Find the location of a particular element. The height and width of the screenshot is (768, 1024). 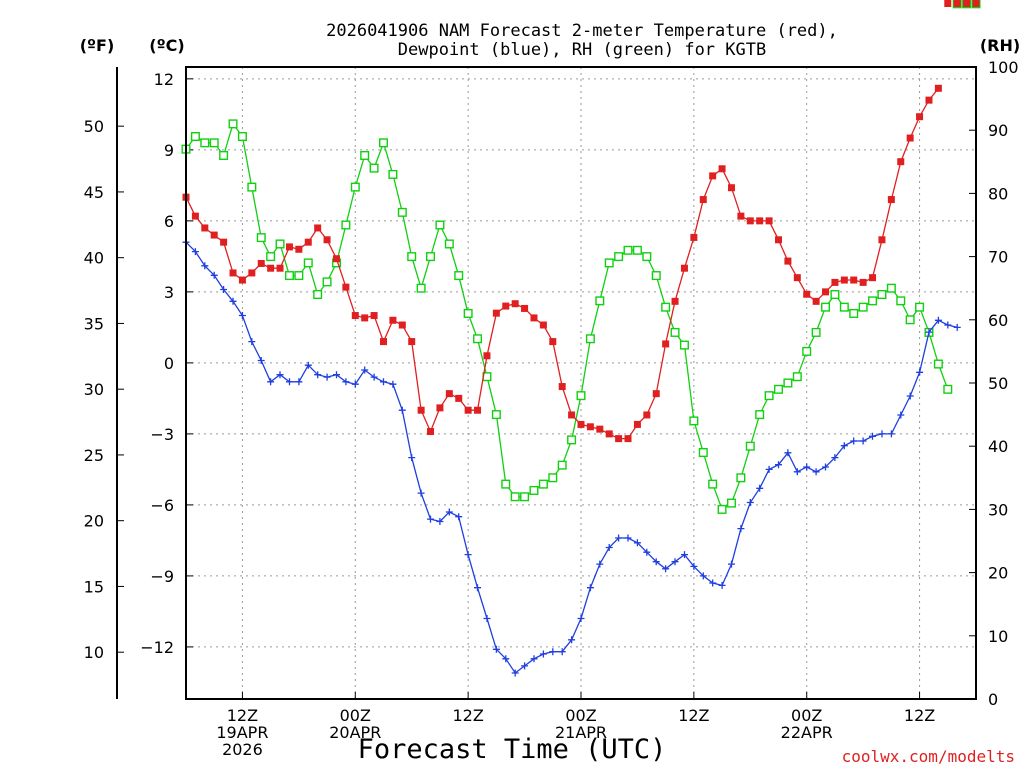

fahrenheit-tick-label: 45 is located at coordinates (94, 192).